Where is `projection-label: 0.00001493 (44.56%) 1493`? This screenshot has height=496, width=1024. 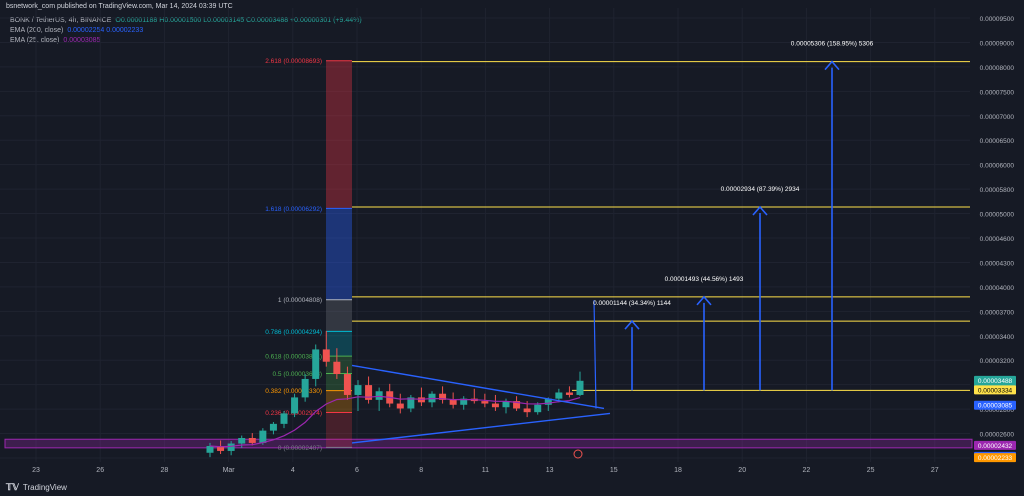 projection-label: 0.00001493 (44.56%) 1493 is located at coordinates (704, 279).